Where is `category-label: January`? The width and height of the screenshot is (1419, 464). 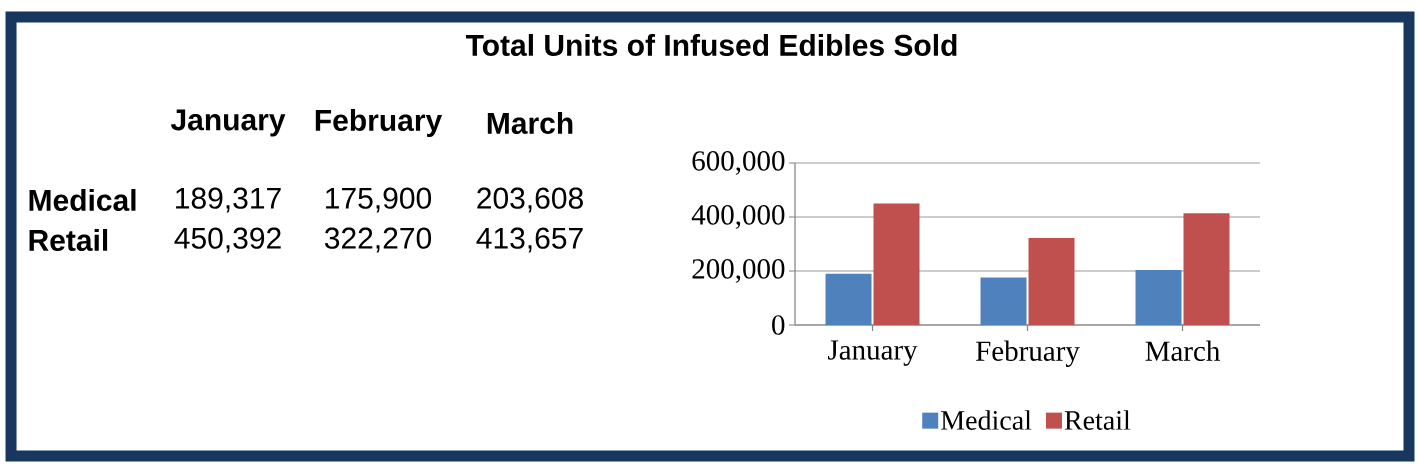 category-label: January is located at coordinates (228, 123).